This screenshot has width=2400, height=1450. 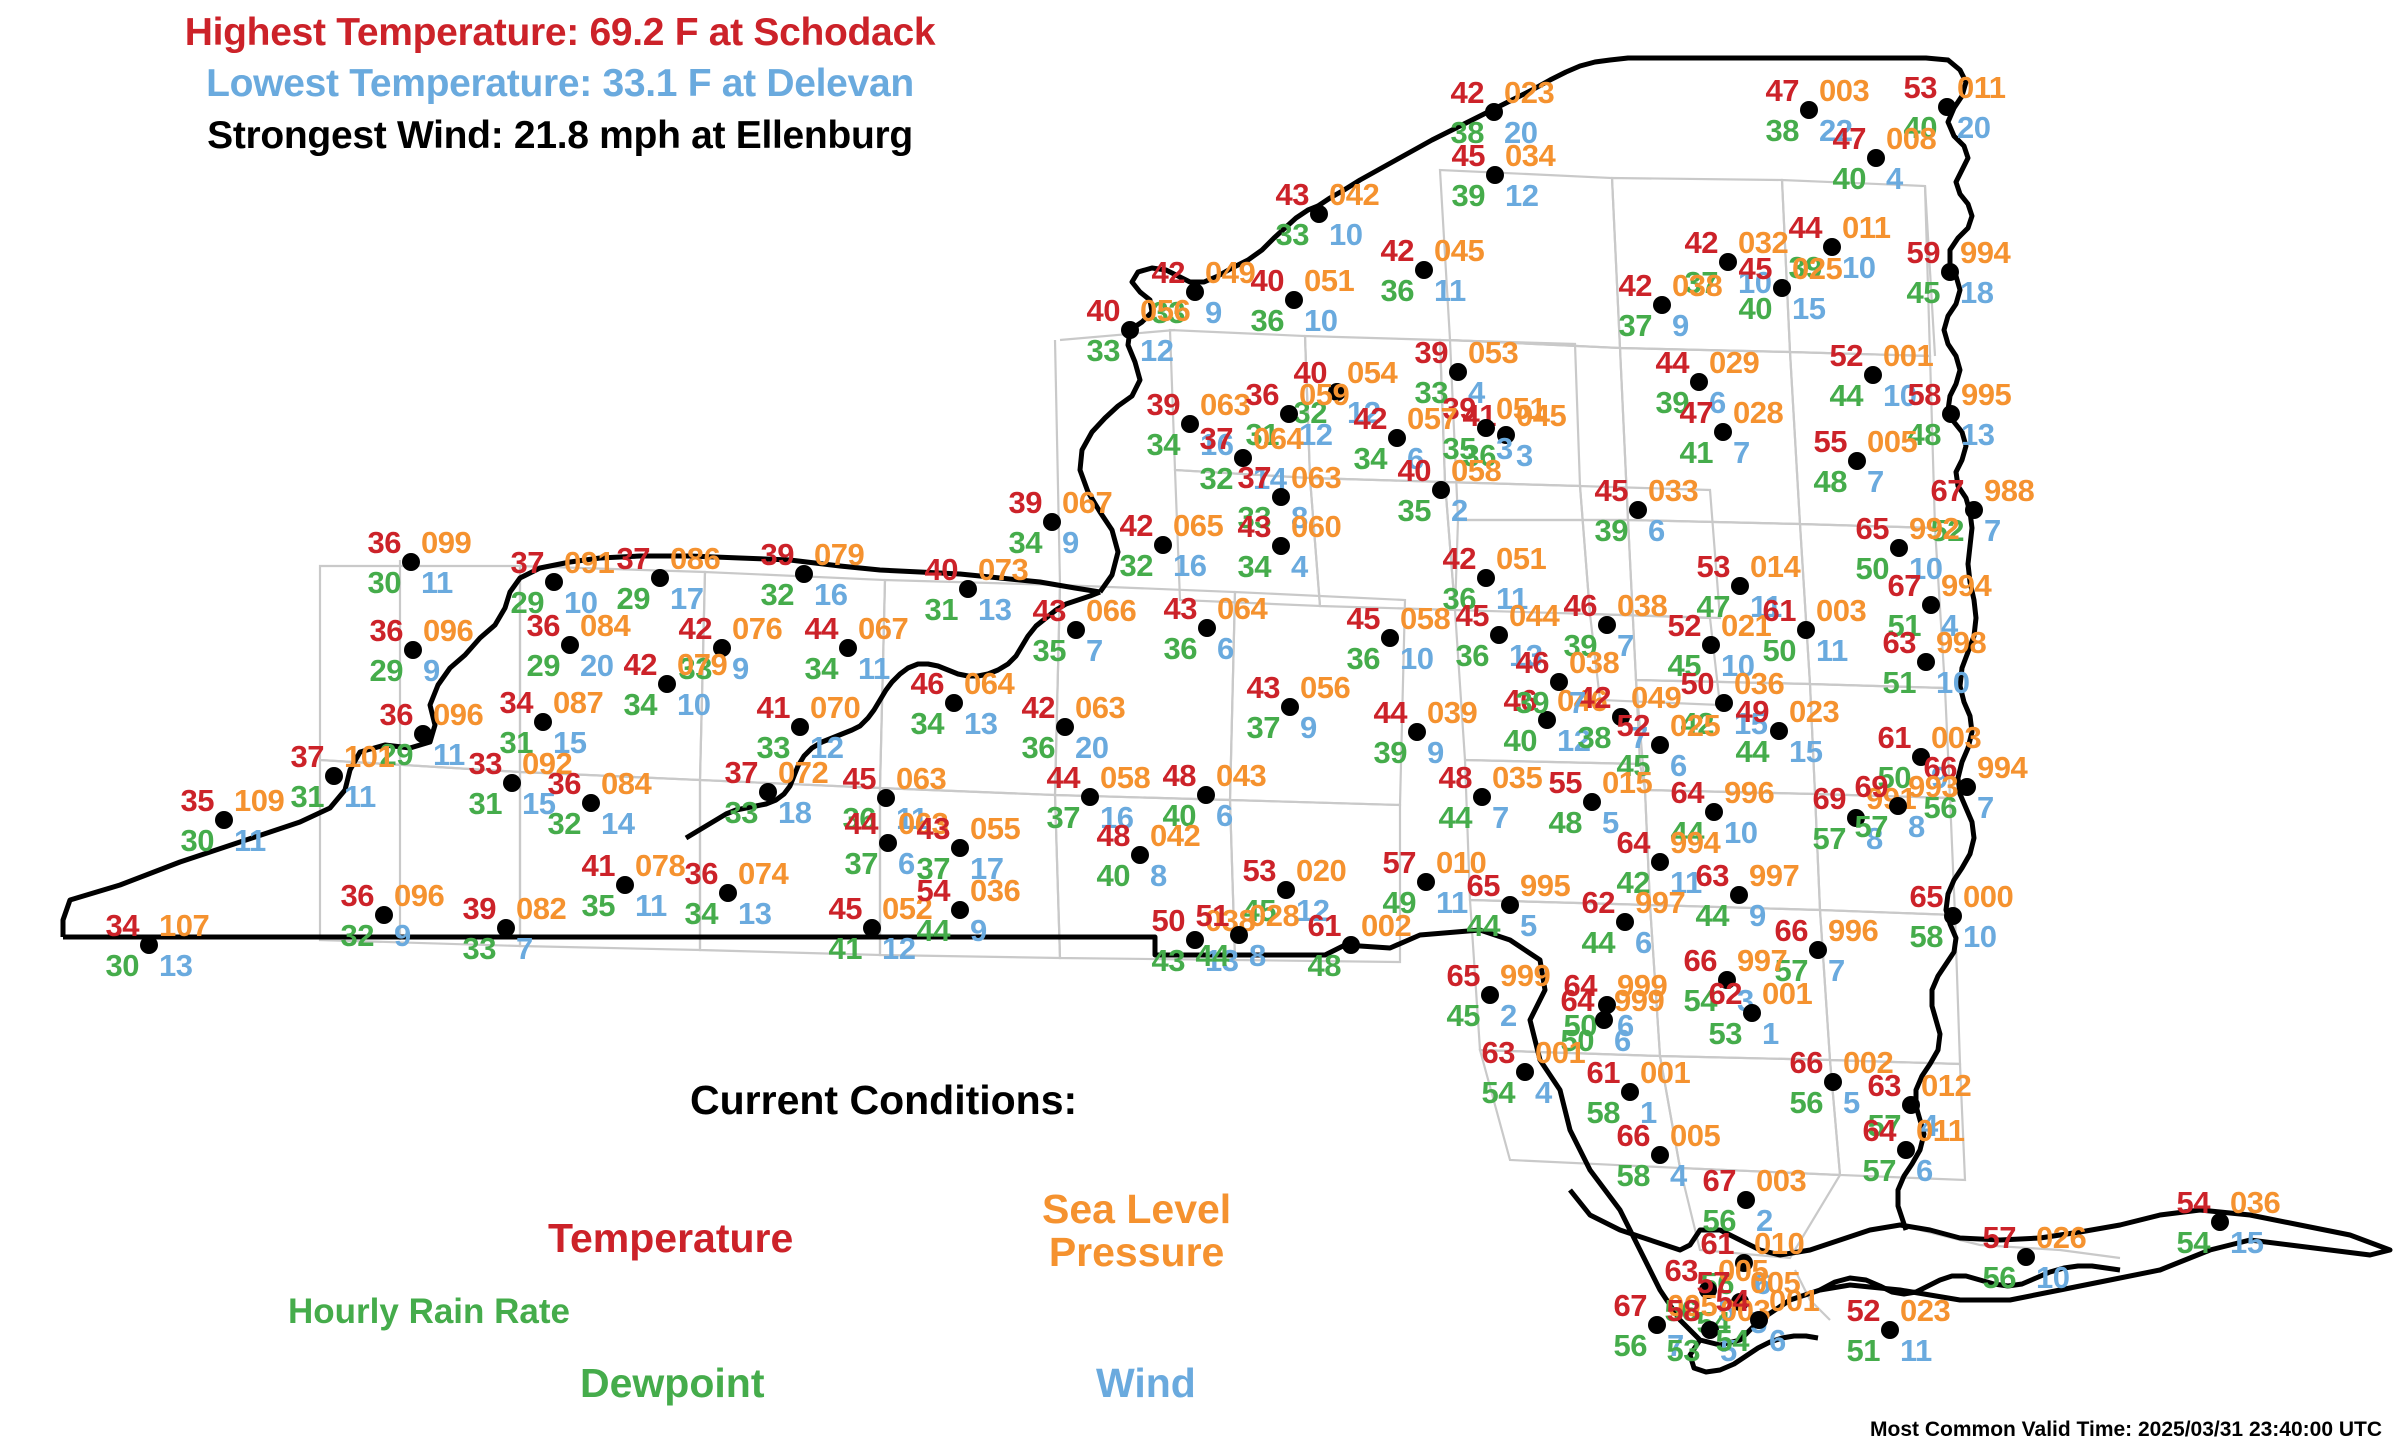 What do you see at coordinates (543, 625) in the screenshot?
I see `station-temperature: 36` at bounding box center [543, 625].